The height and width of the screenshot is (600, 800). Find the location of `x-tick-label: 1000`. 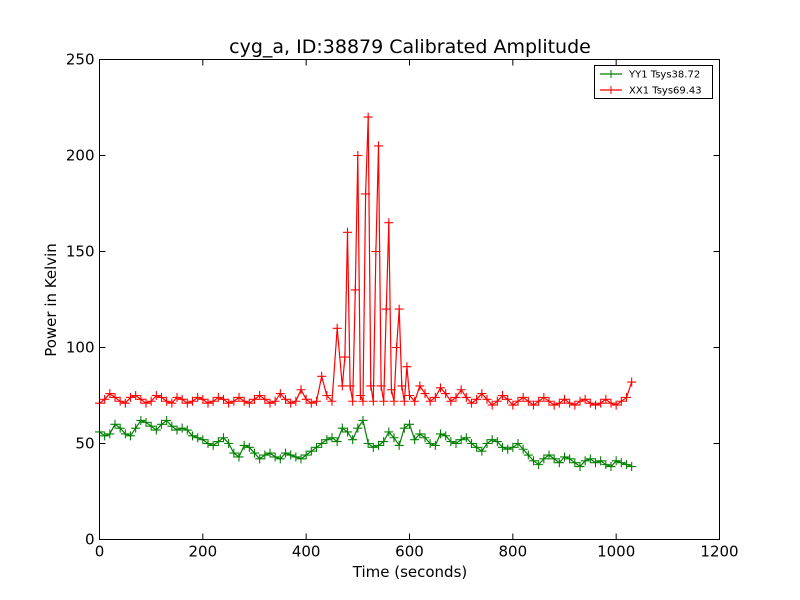

x-tick-label: 1000 is located at coordinates (616, 552).